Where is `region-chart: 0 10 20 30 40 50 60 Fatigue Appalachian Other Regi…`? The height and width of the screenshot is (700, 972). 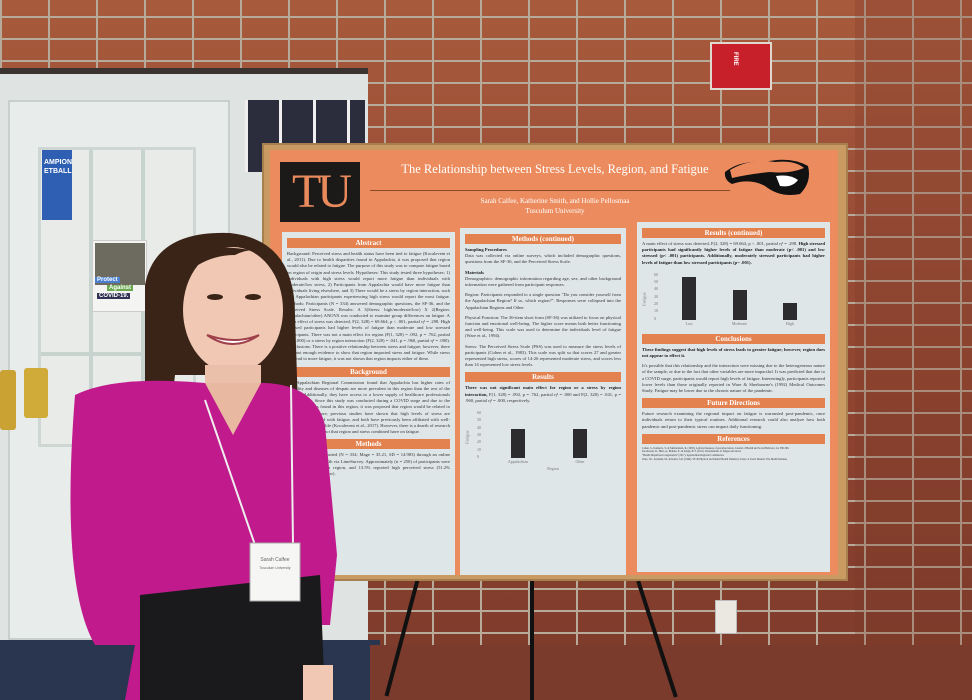 region-chart: 0 10 20 30 40 50 60 Fatigue Appalachian Other Regi… is located at coordinates (542, 439).